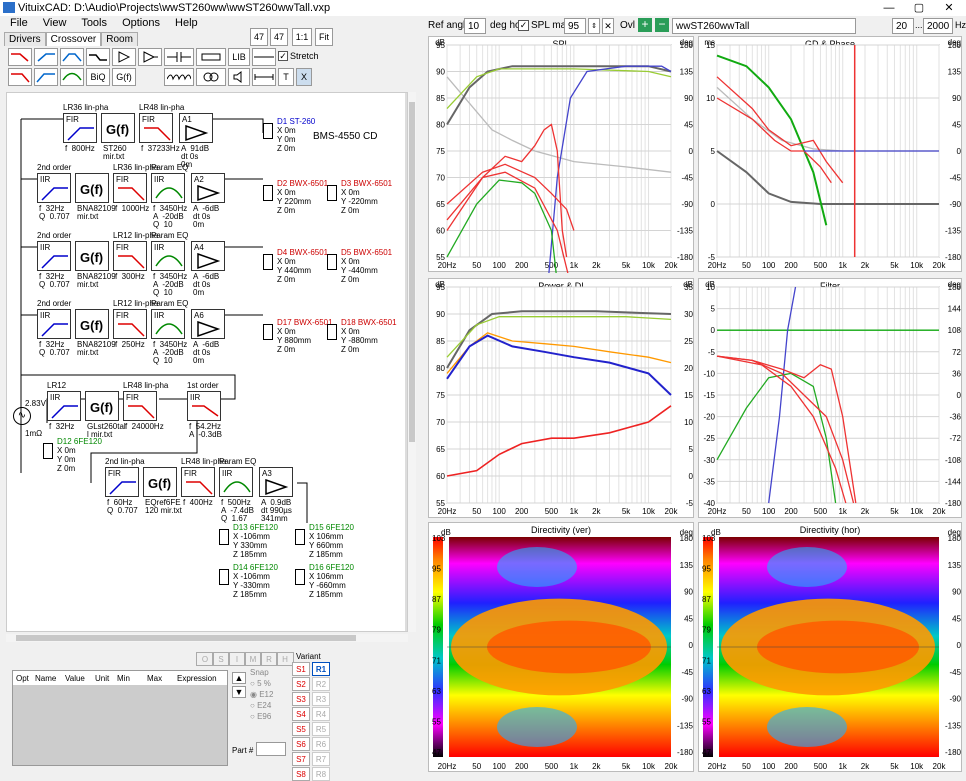  Describe the element at coordinates (283, 56) in the screenshot. I see `stretch-checkbox: ✓` at that location.